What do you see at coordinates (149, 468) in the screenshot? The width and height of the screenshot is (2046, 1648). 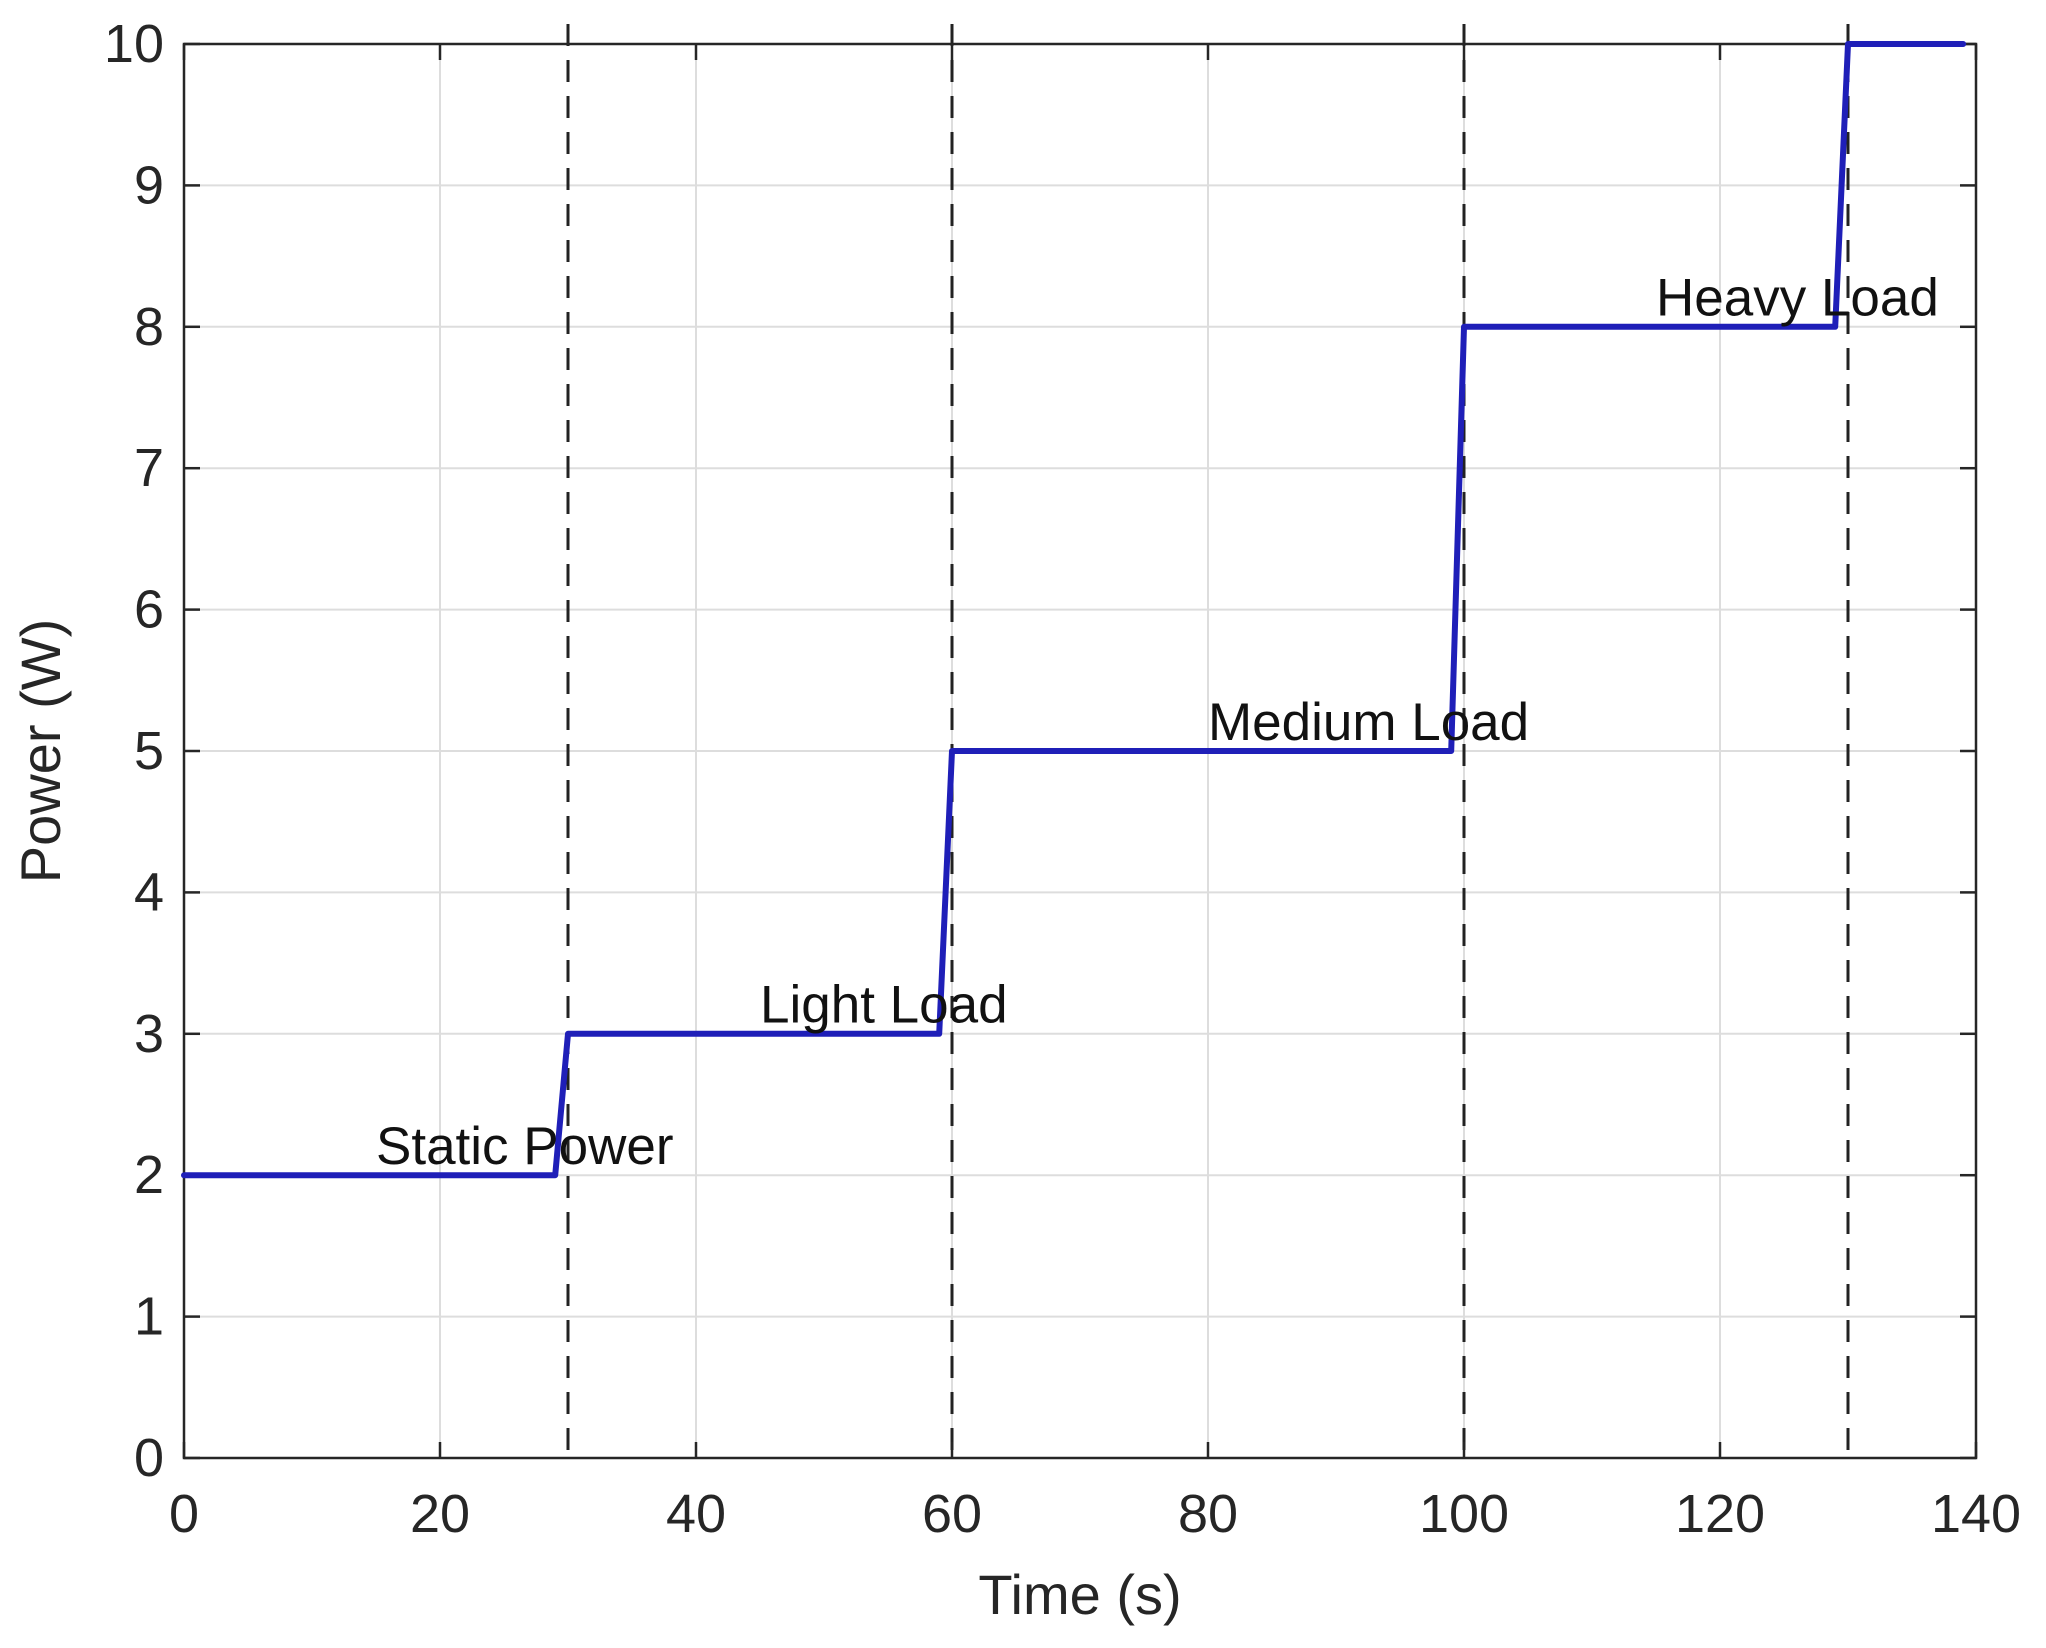 I see `y-tick-label: 7` at bounding box center [149, 468].